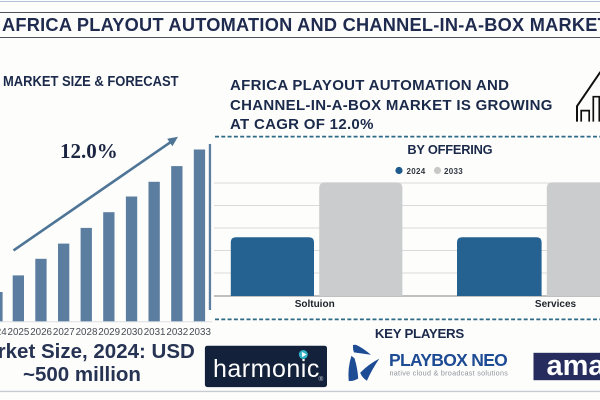  What do you see at coordinates (449, 373) in the screenshot?
I see `svg-text:native cloud & broadcast solut: native cloud & broadcast solutions` at bounding box center [449, 373].